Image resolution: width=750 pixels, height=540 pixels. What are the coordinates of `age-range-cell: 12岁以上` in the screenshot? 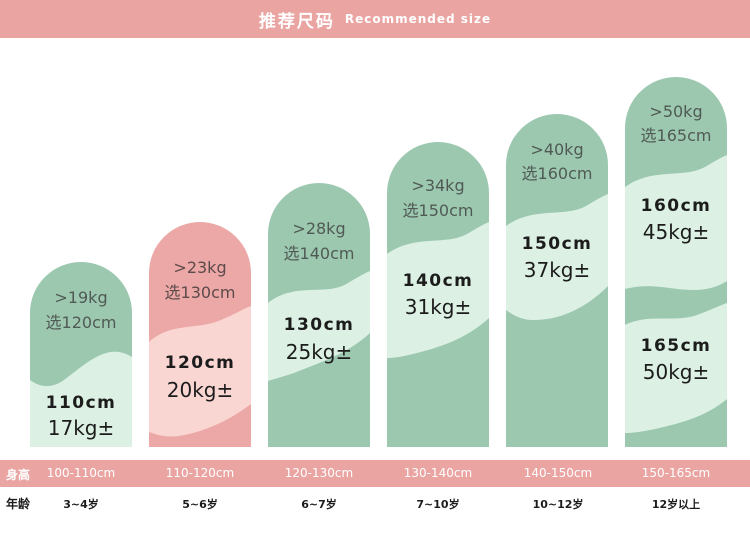 It's located at (676, 504).